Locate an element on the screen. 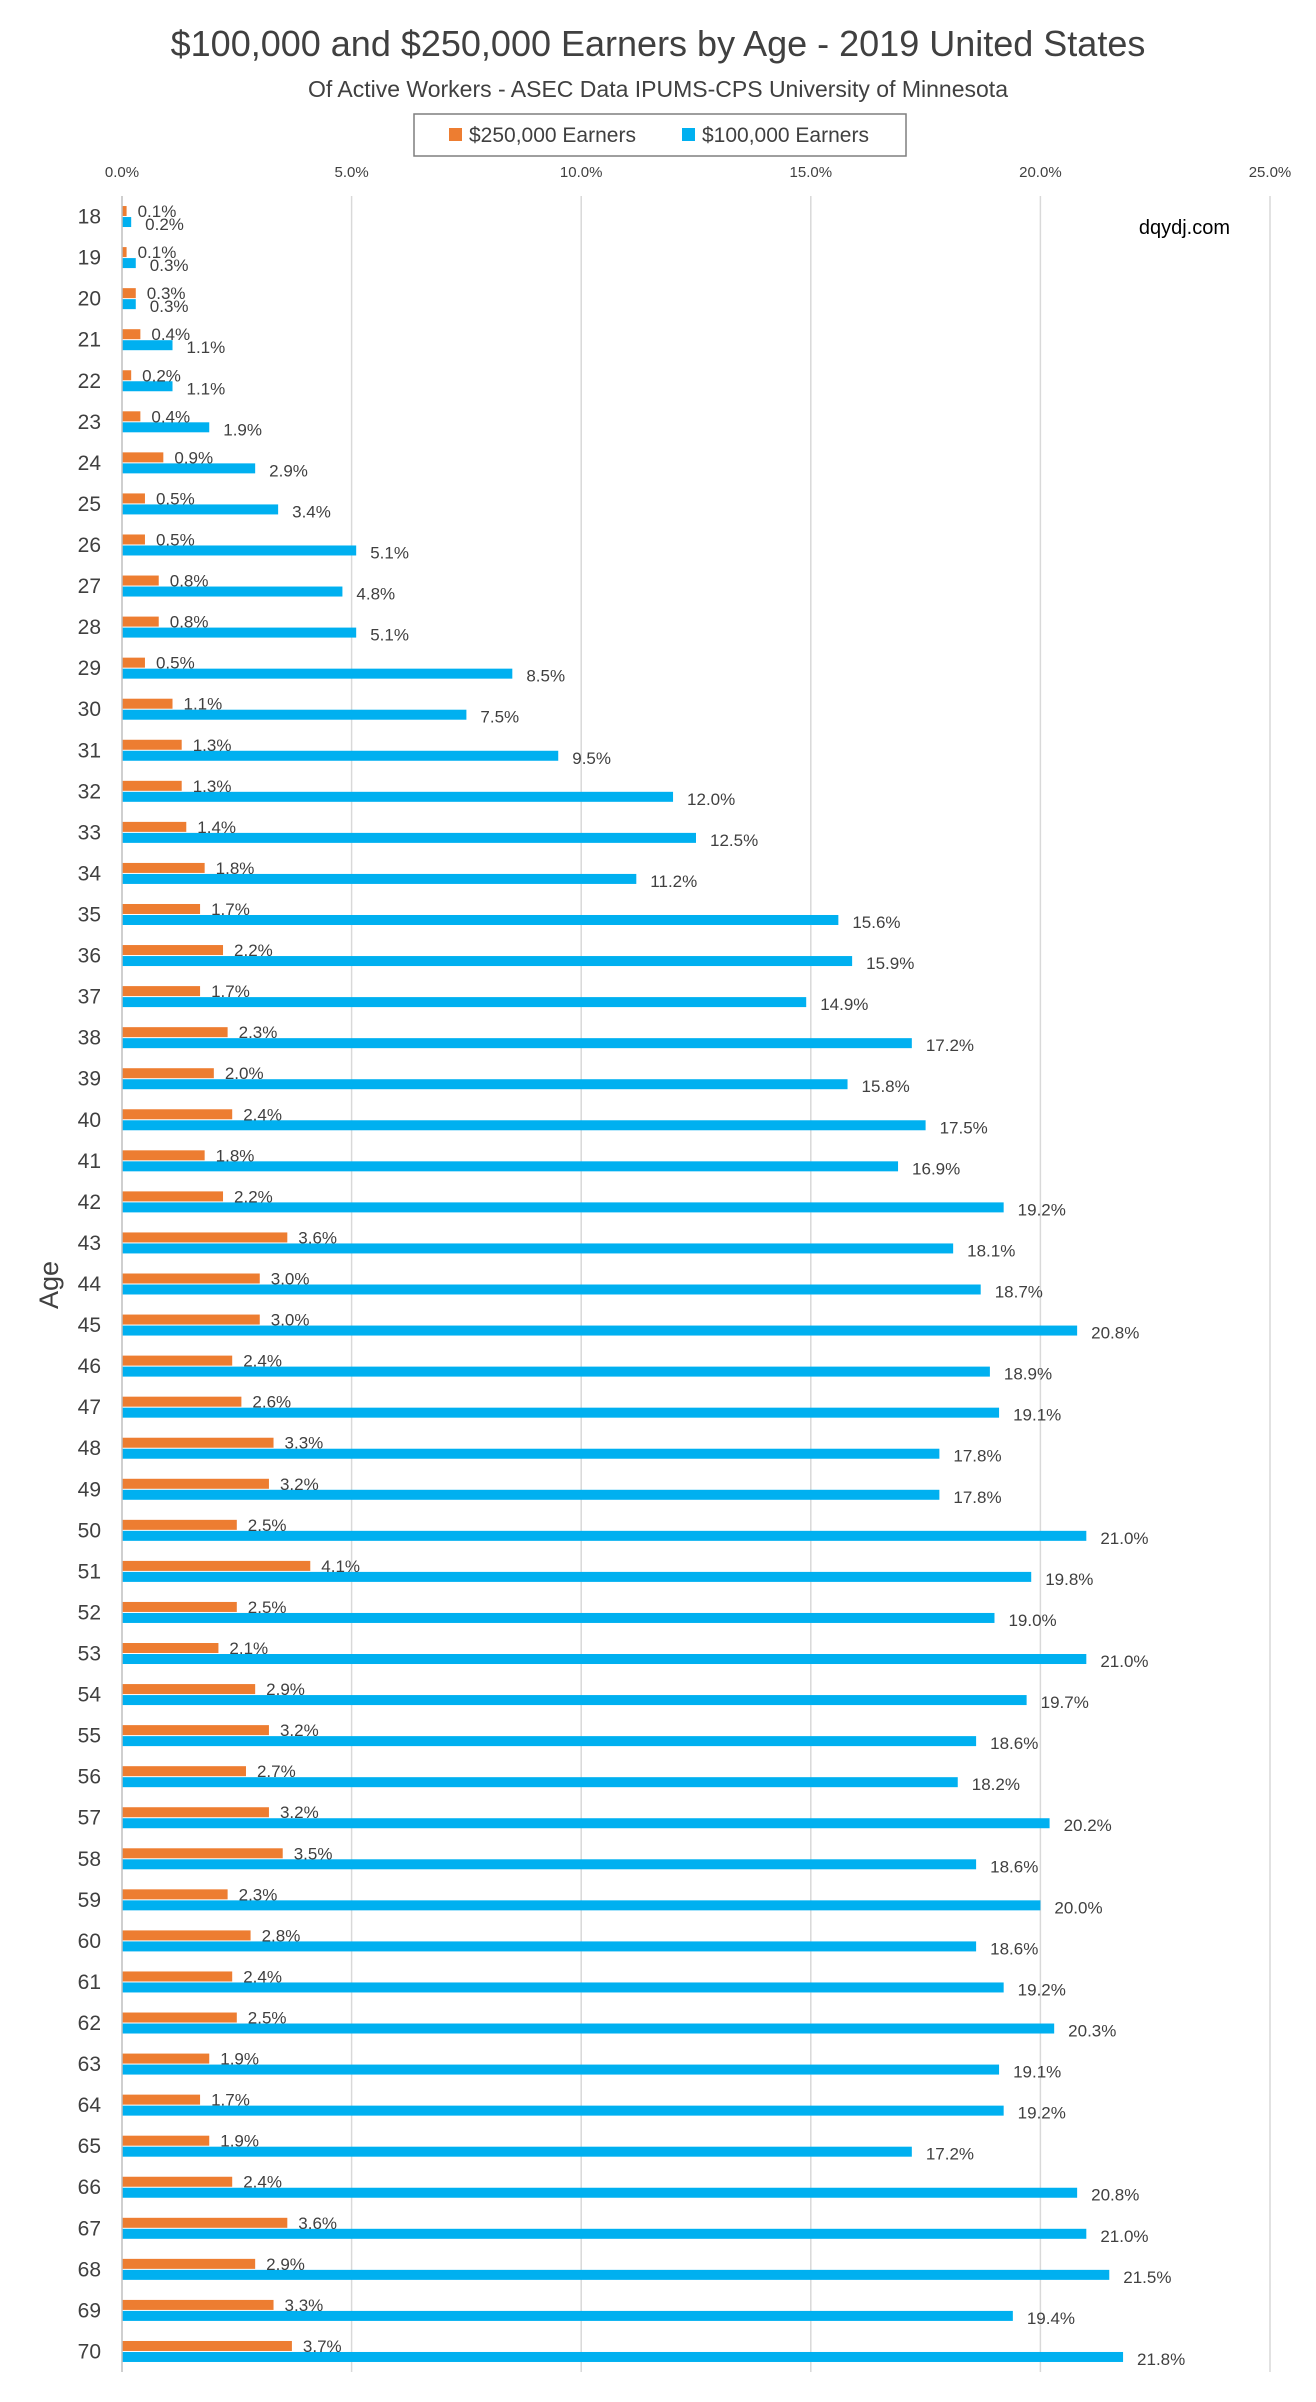 The width and height of the screenshot is (1316, 2402). x-tick-label: 10.0% is located at coordinates (581, 172).